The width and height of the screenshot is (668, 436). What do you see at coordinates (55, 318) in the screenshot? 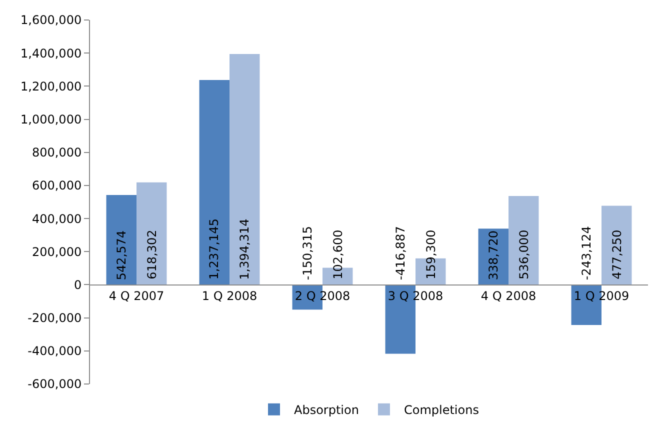
I see `y-tick-label: -200,000` at bounding box center [55, 318].